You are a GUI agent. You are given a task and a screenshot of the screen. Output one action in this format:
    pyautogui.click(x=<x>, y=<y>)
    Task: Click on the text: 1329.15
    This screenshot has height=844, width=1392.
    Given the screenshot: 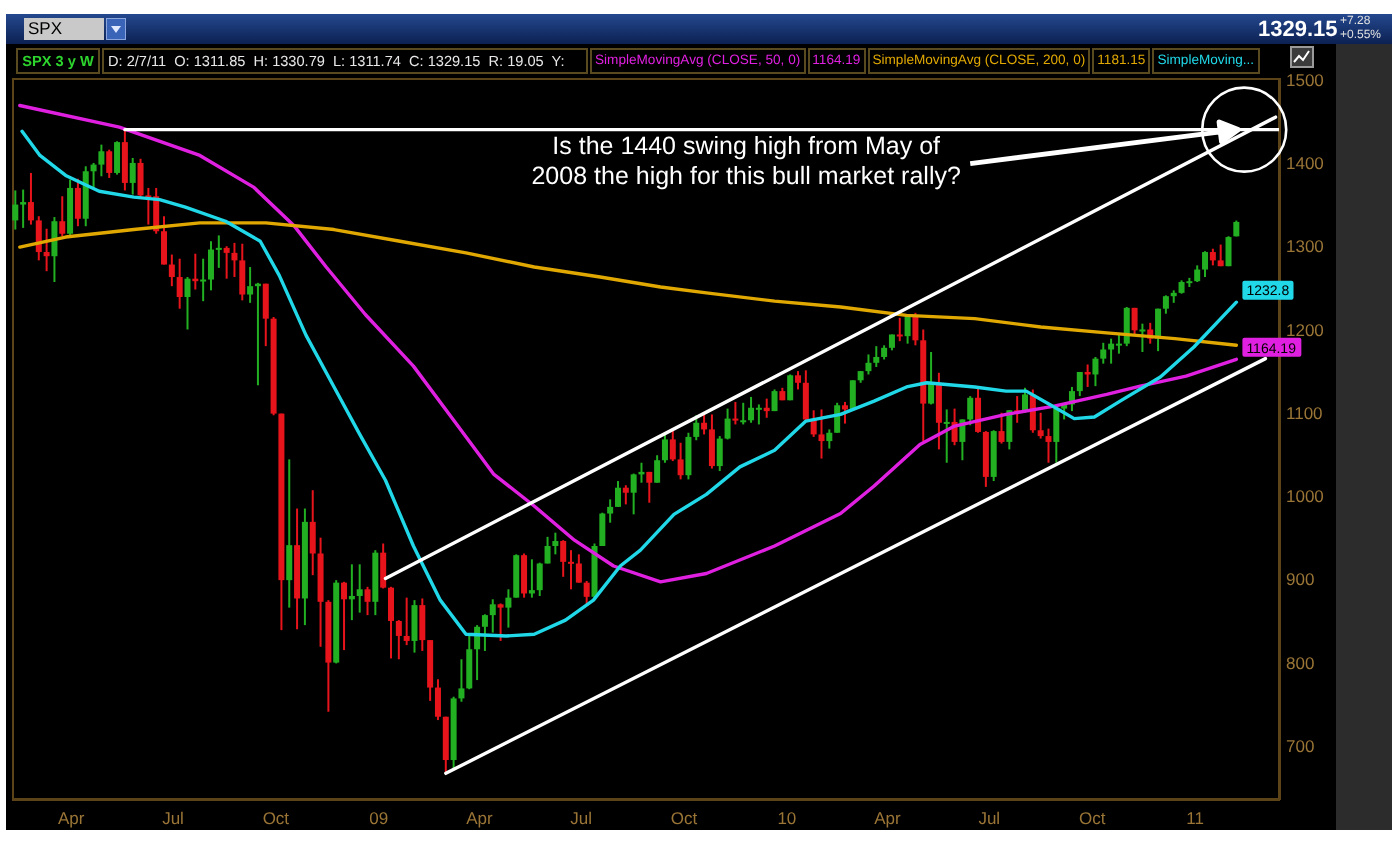 What is the action you would take?
    pyautogui.click(x=1298, y=30)
    